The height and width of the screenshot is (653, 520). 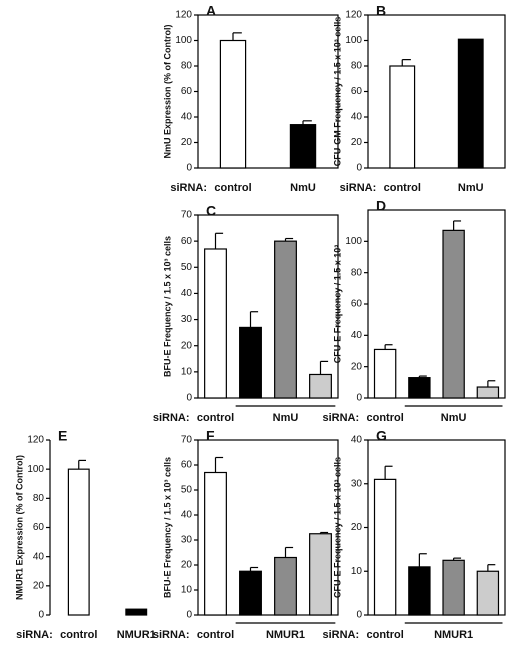 What do you see at coordinates (19, 527) in the screenshot?
I see `y-axis-label: NMUR1 Expression (% of Control)` at bounding box center [19, 527].